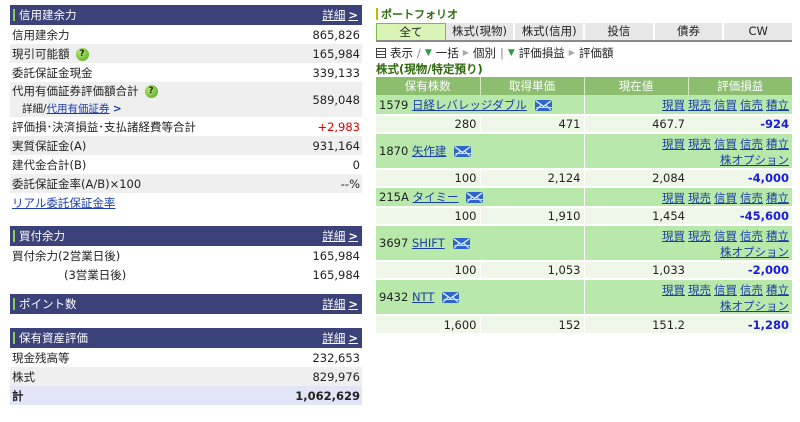 This screenshot has width=800, height=422. I want to click on buying-section-header: 買付余力 詳細 >, so click(186, 236).